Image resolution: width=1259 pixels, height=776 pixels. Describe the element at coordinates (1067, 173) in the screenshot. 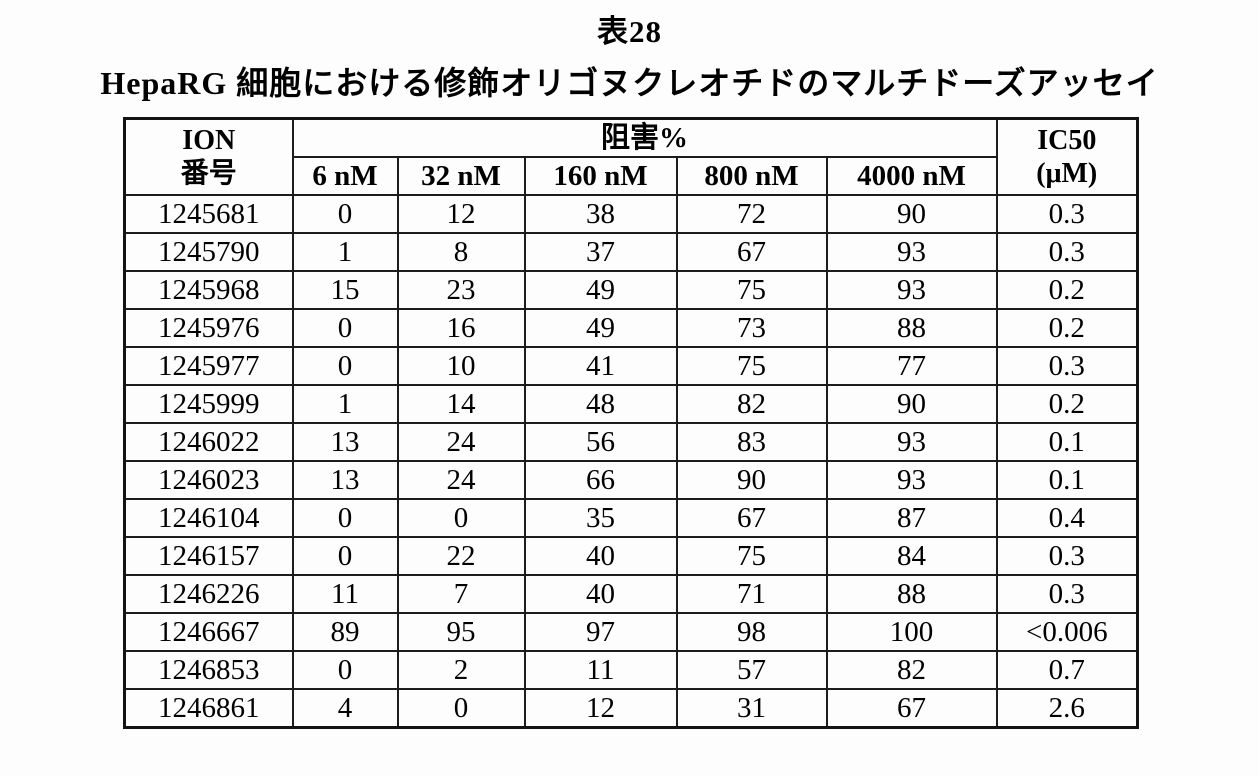

I see `ic50-header-line2: (μM)` at that location.